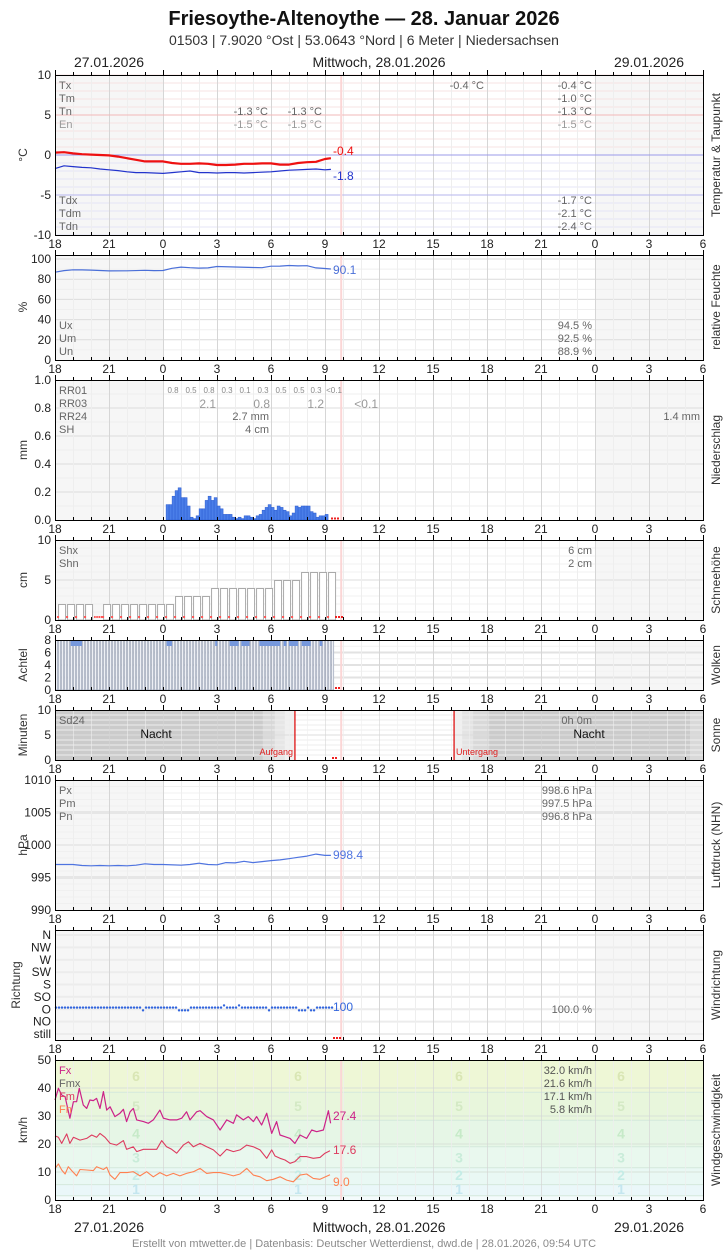  I want to click on footer-date-right: 29.01.2026, so click(649, 1227).